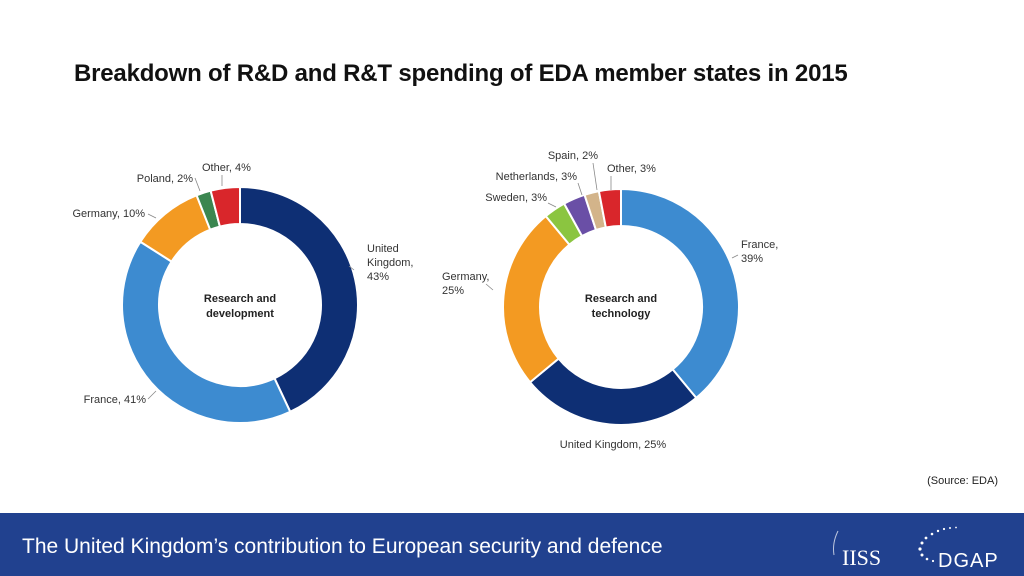  Describe the element at coordinates (516, 198) in the screenshot. I see `rt-label-sweden: Sweden, 3%` at that location.